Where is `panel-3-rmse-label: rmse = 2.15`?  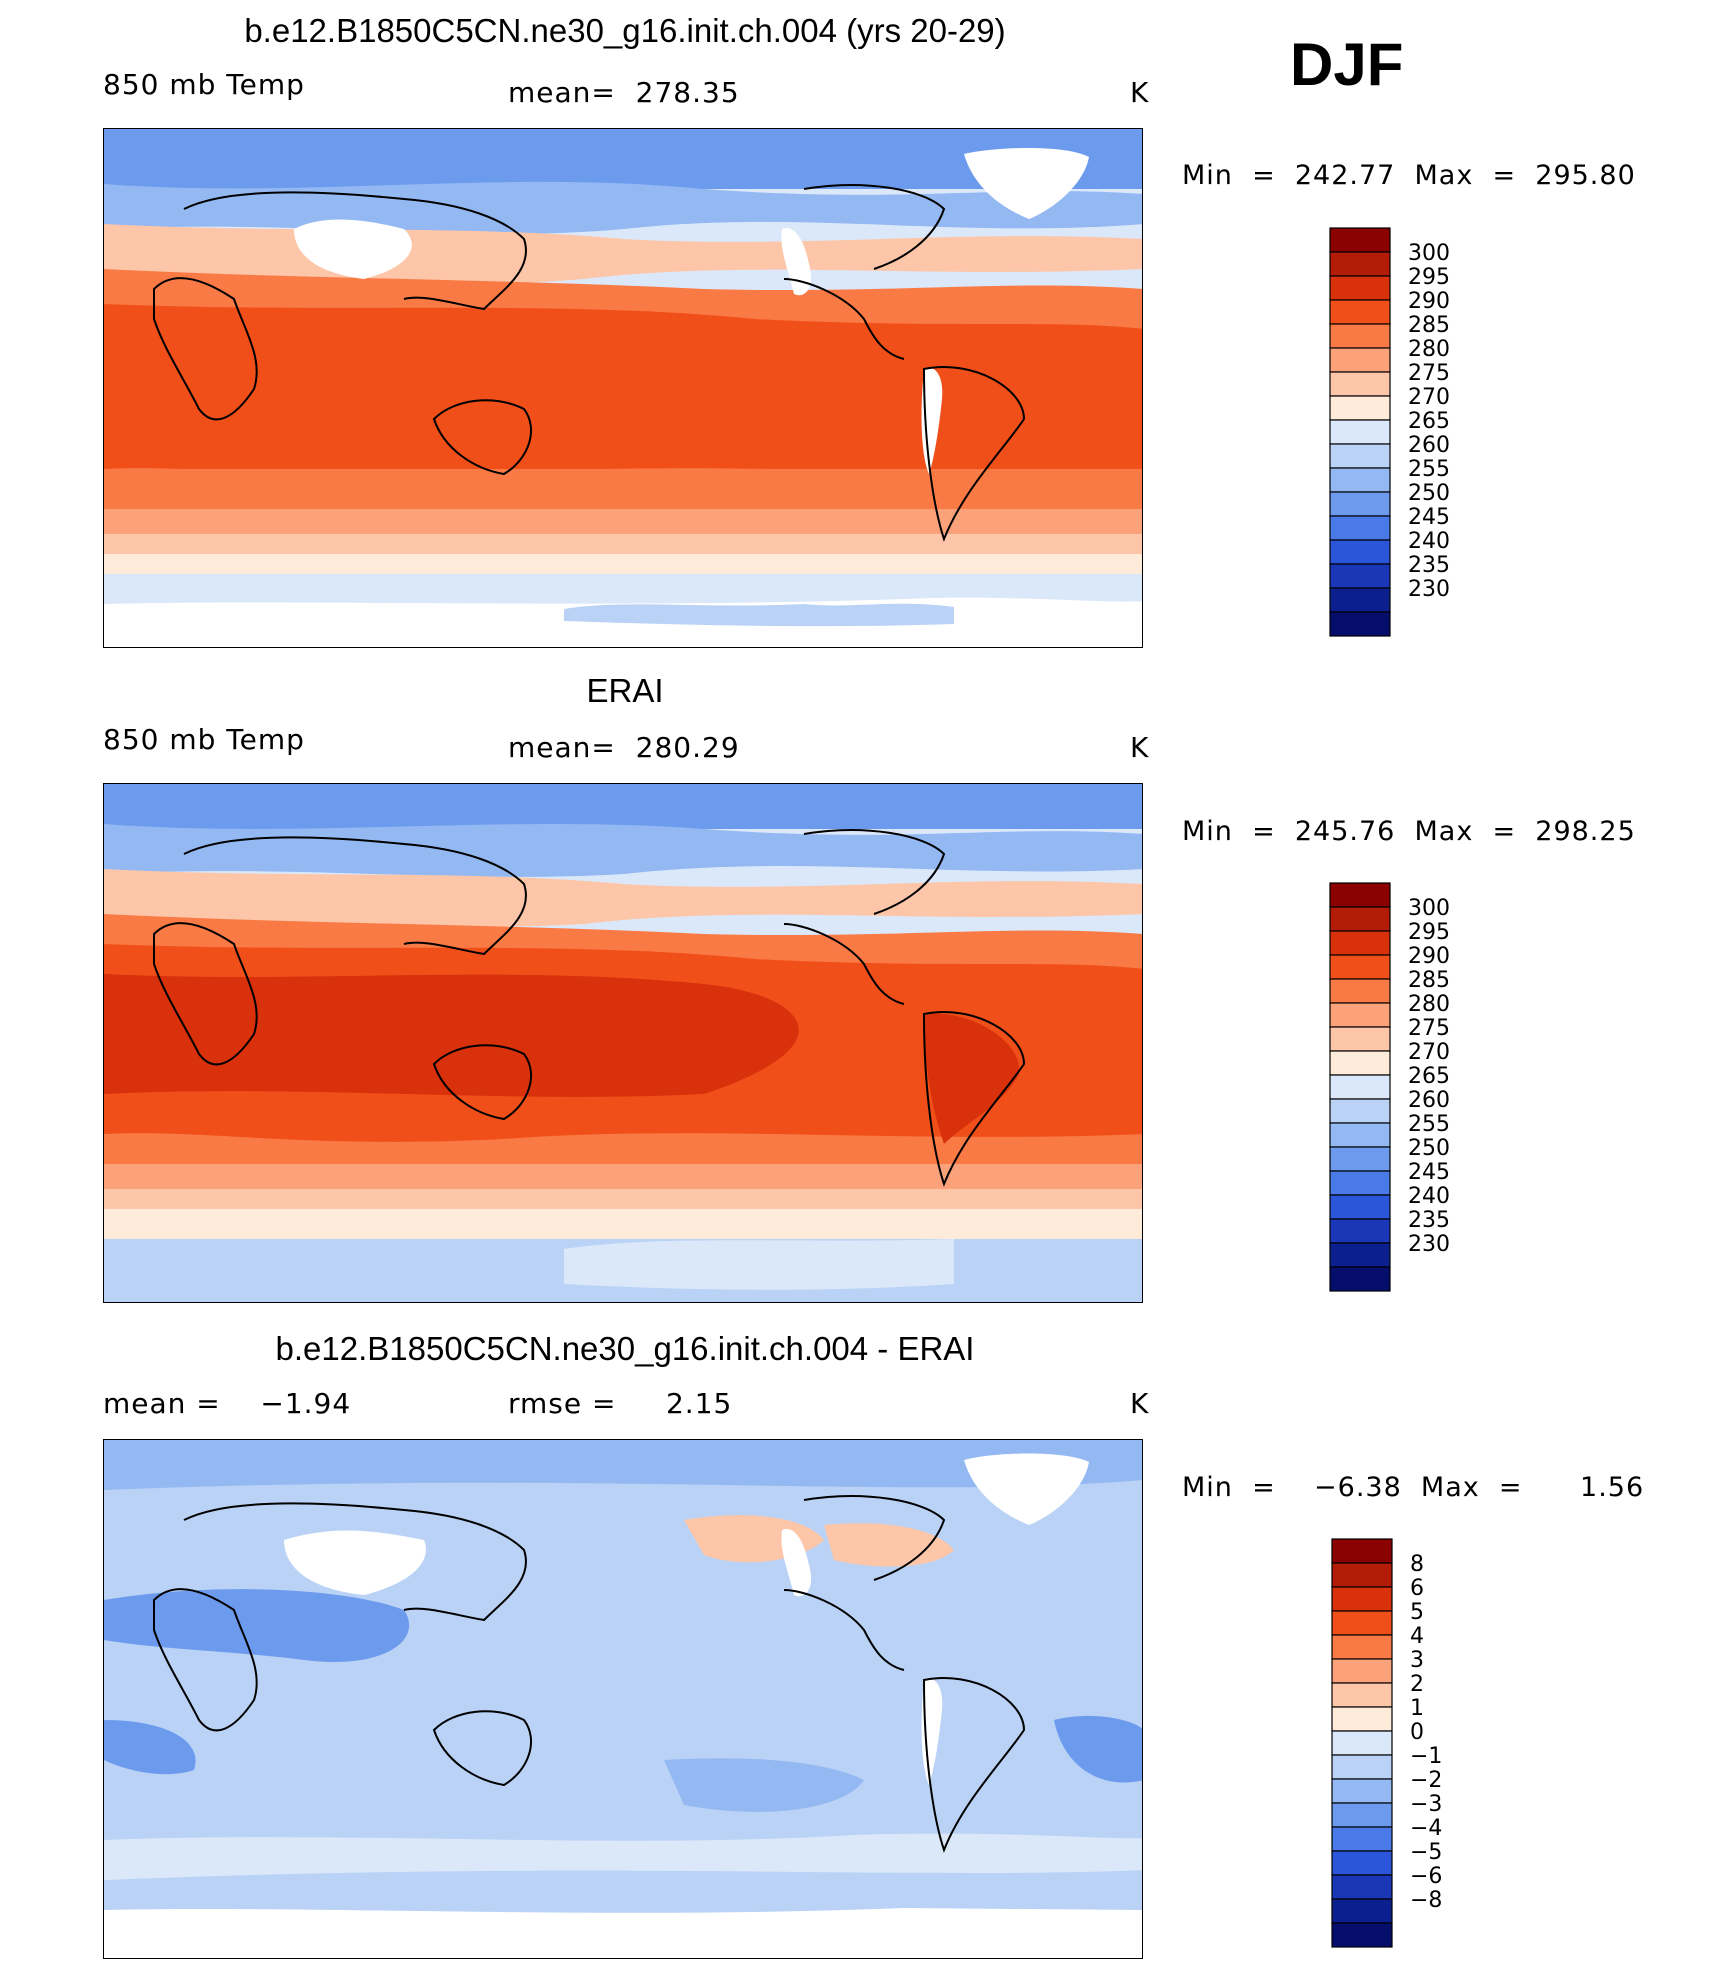
panel-3-rmse-label: rmse = 2.15 is located at coordinates (620, 1403).